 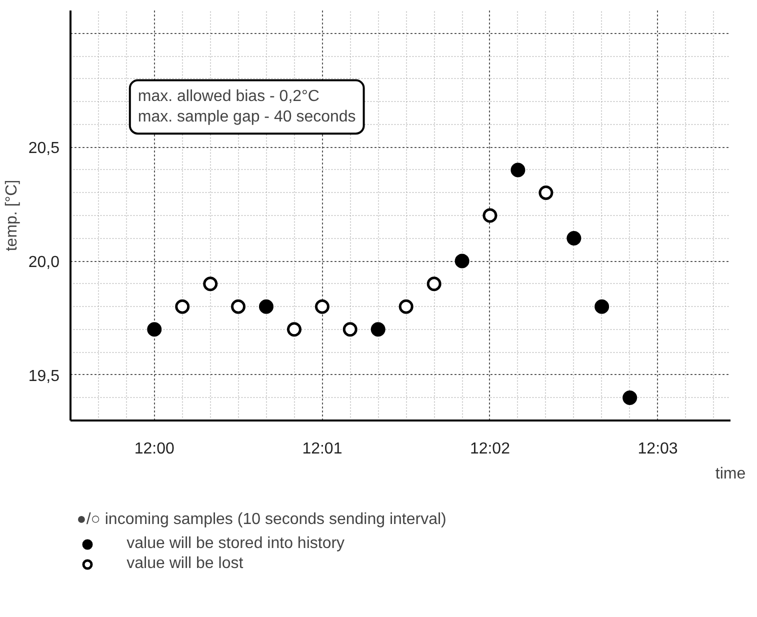 I want to click on legend-title: ●/○ incoming samples (10 seconds sending interval), so click(x=261, y=520).